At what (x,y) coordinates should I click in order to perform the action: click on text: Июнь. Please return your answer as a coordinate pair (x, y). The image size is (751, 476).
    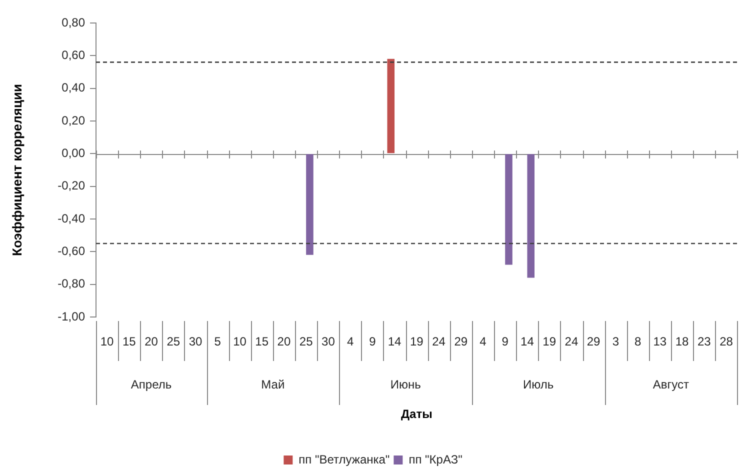
    Looking at the image, I should click on (405, 384).